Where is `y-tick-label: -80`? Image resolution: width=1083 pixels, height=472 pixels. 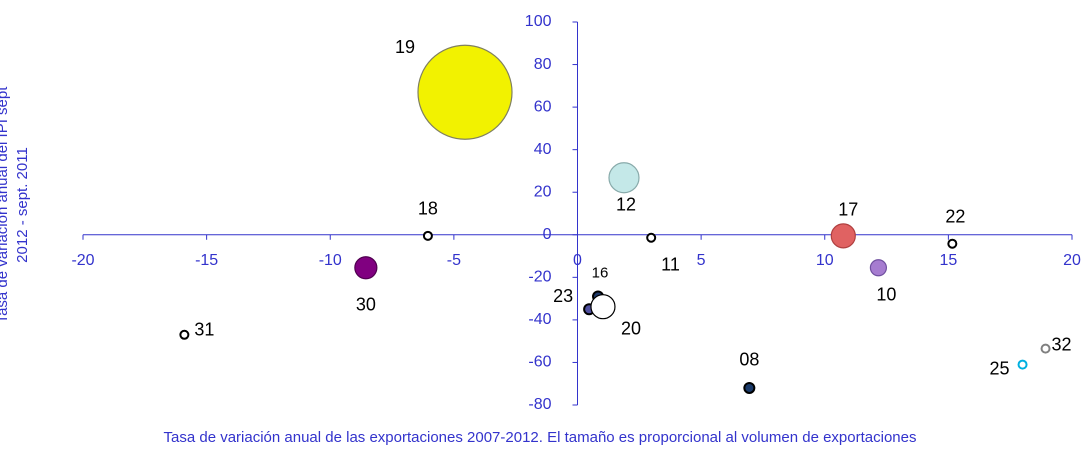
y-tick-label: -80 is located at coordinates (539, 404).